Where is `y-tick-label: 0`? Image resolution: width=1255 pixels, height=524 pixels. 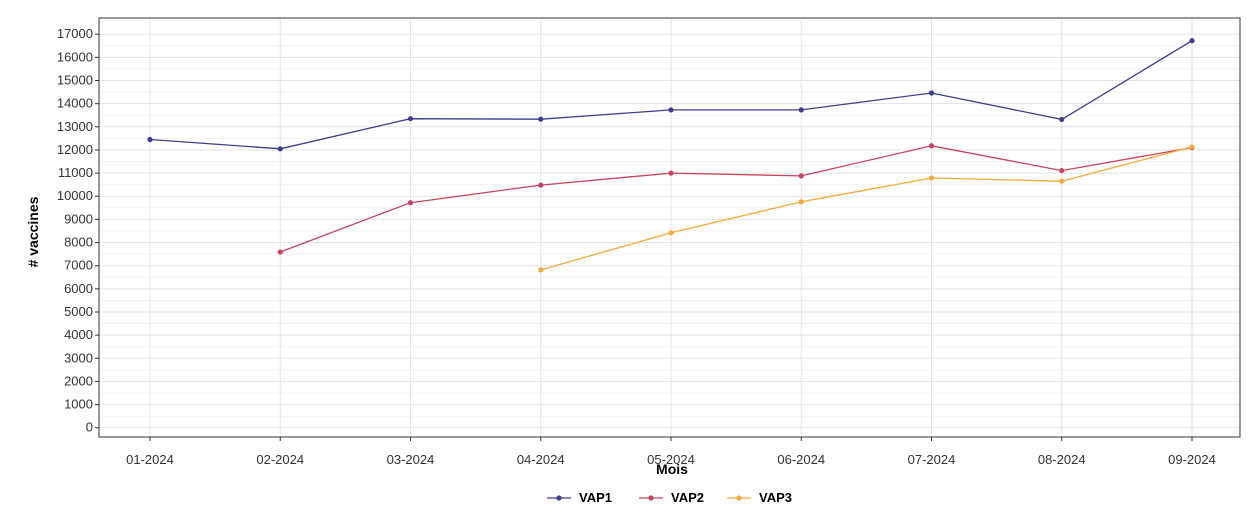
y-tick-label: 0 is located at coordinates (89, 427).